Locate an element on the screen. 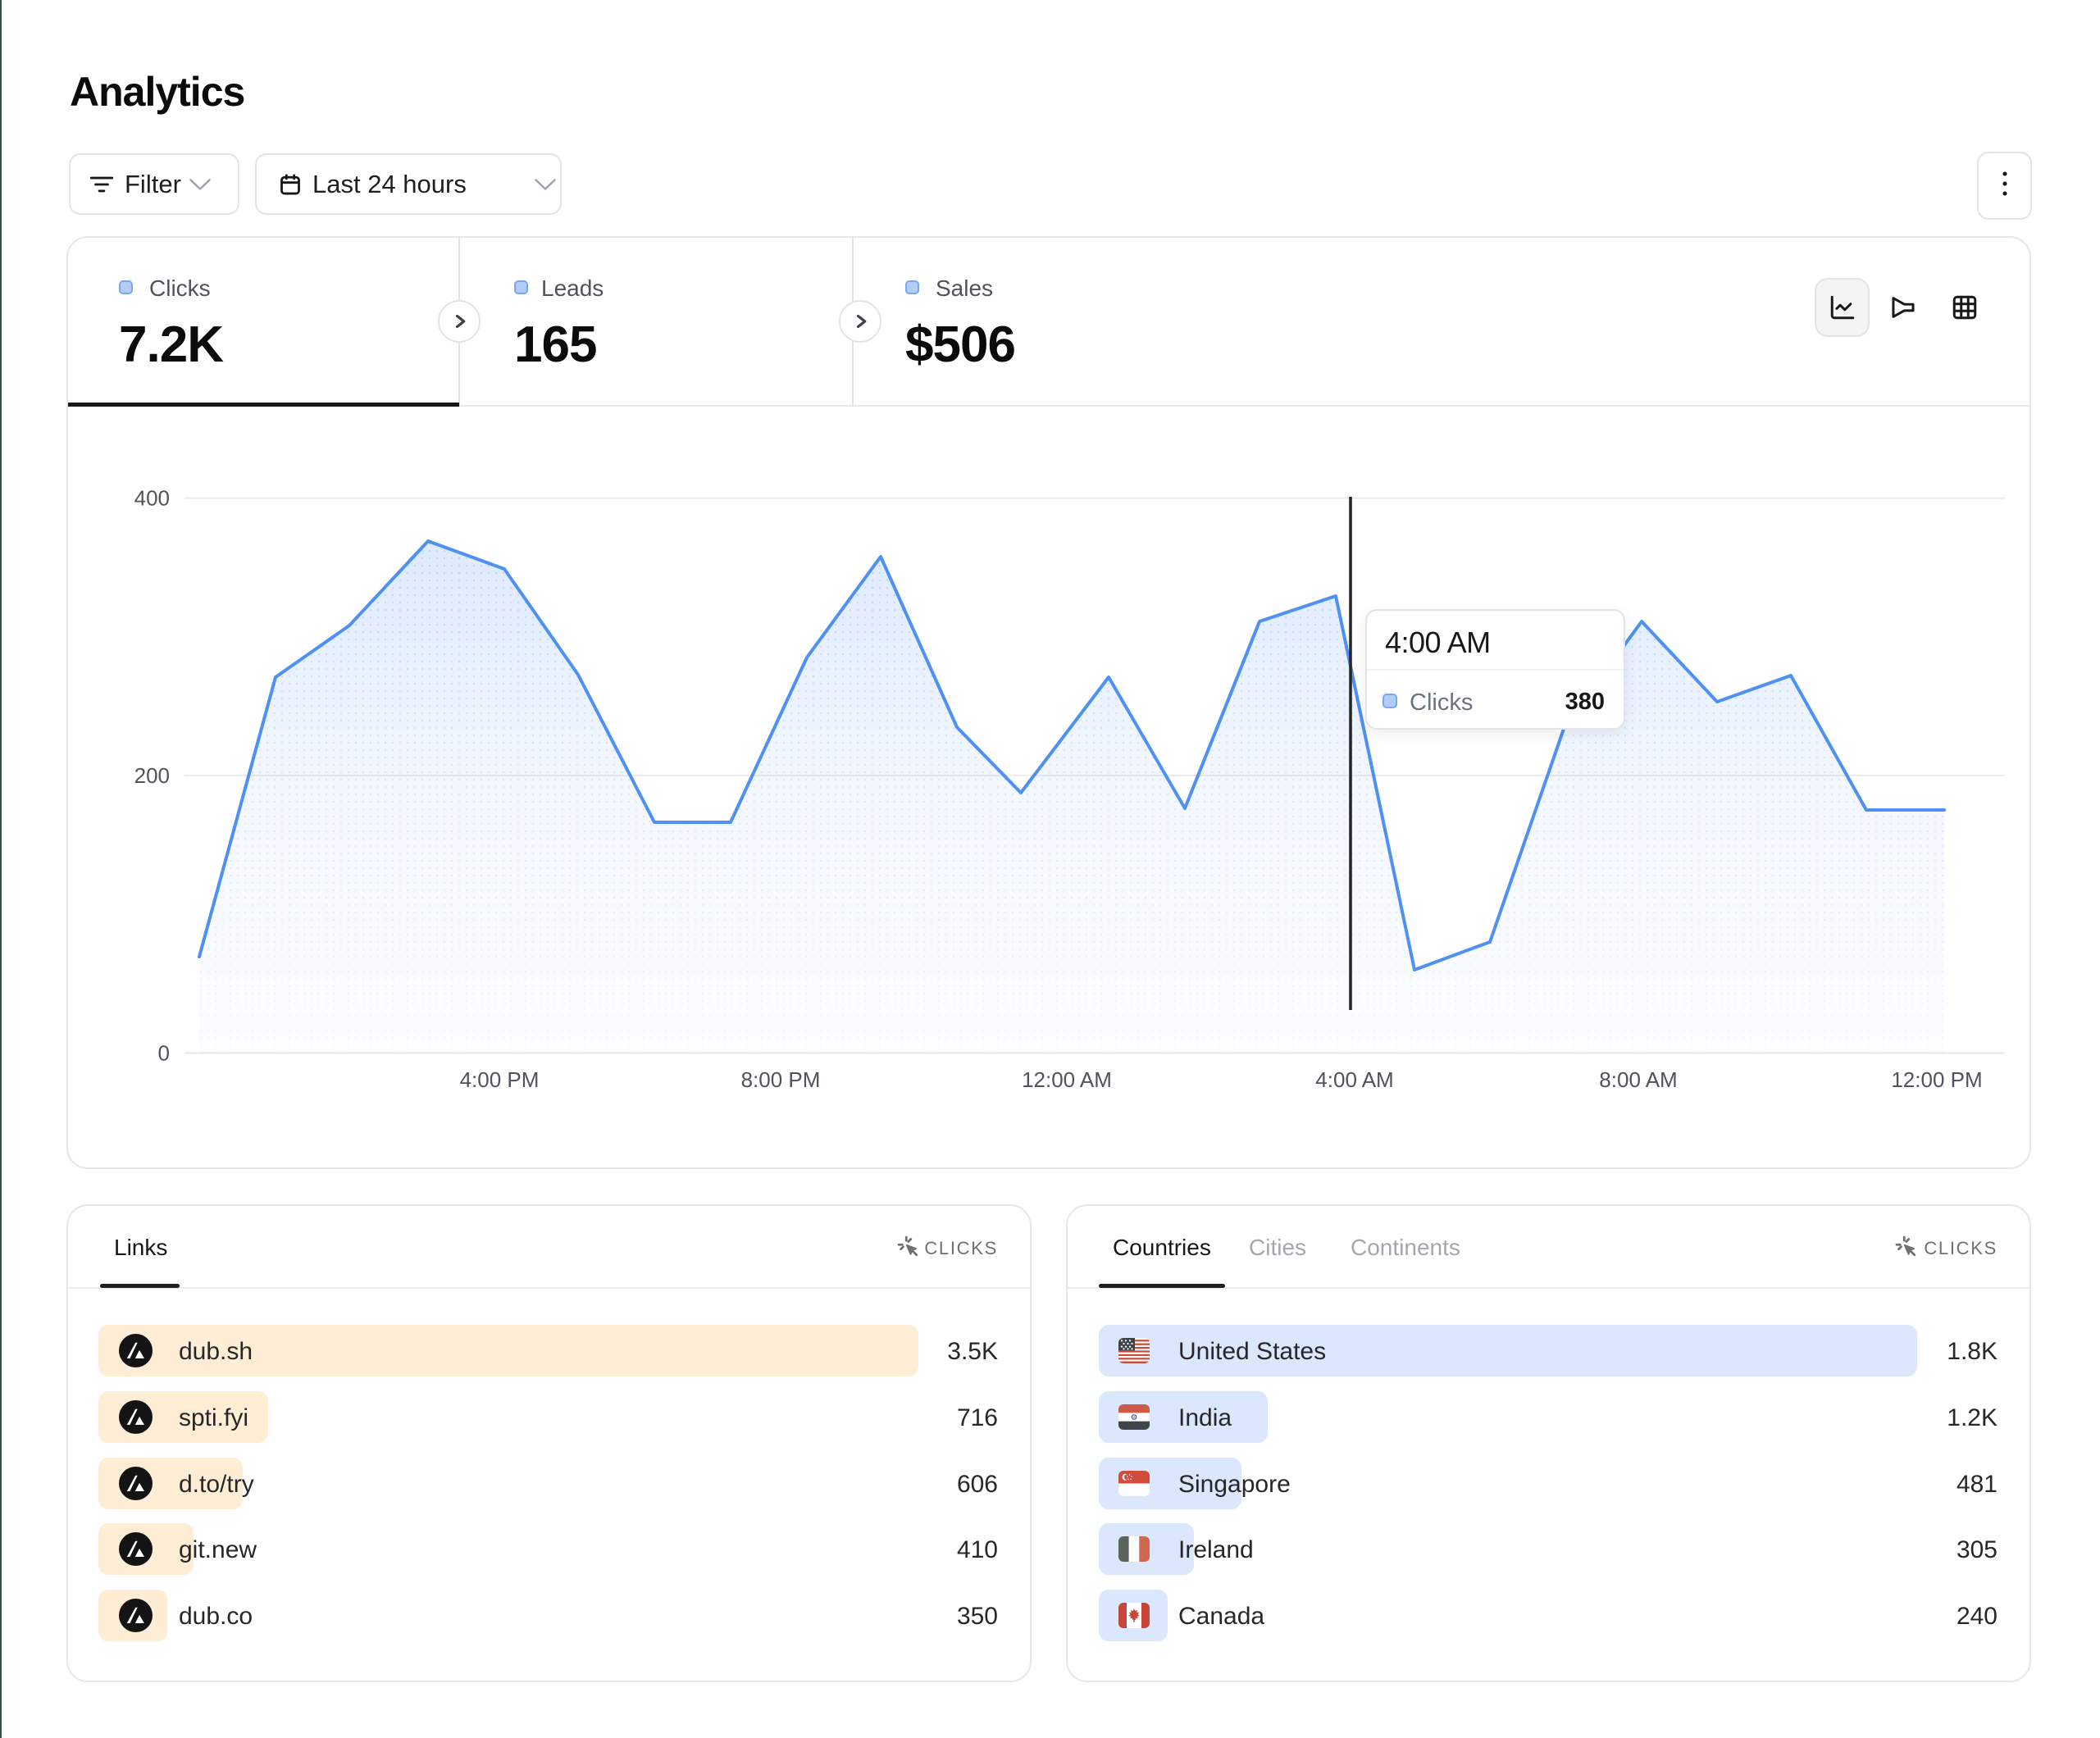 The height and width of the screenshot is (1738, 2100). svg-text: 8:00 PM is located at coordinates (781, 1079).